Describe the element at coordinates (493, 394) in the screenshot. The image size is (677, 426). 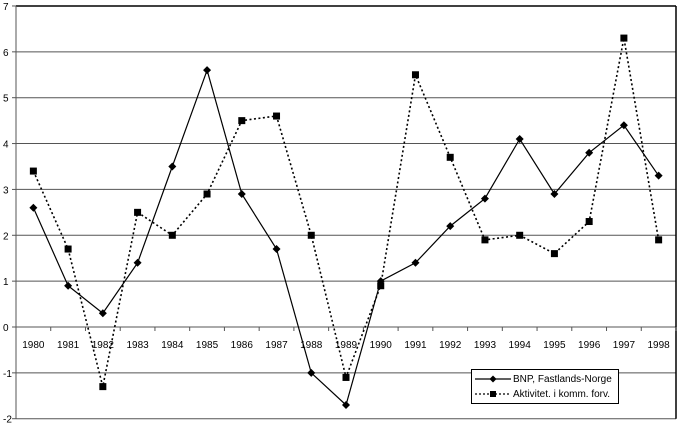
I see `dashed-square-line-icon` at that location.